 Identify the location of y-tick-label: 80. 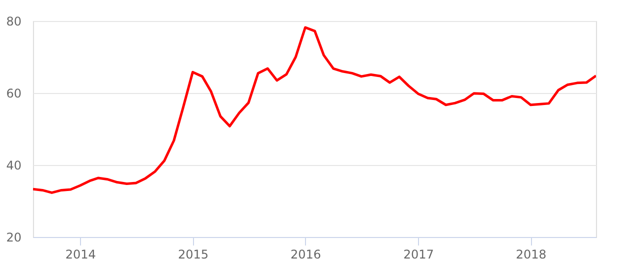
(14, 21).